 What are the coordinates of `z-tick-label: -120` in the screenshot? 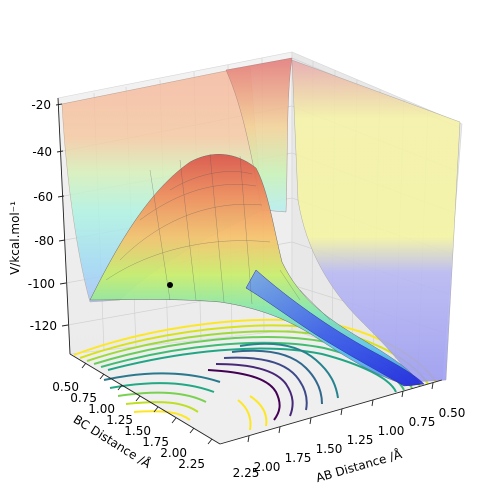 It's located at (43, 326).